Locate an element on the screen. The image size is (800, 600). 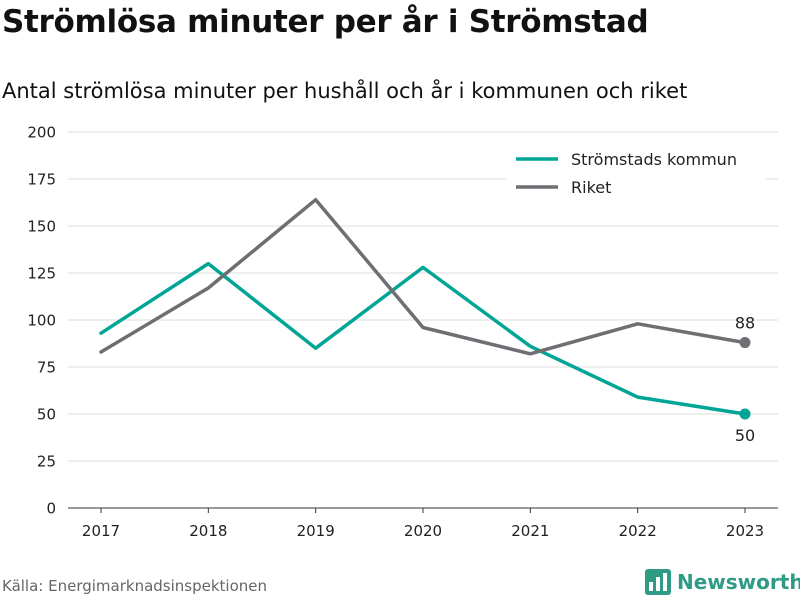
source-note: Källa: Energimarknadsinspektionen is located at coordinates (135, 586).